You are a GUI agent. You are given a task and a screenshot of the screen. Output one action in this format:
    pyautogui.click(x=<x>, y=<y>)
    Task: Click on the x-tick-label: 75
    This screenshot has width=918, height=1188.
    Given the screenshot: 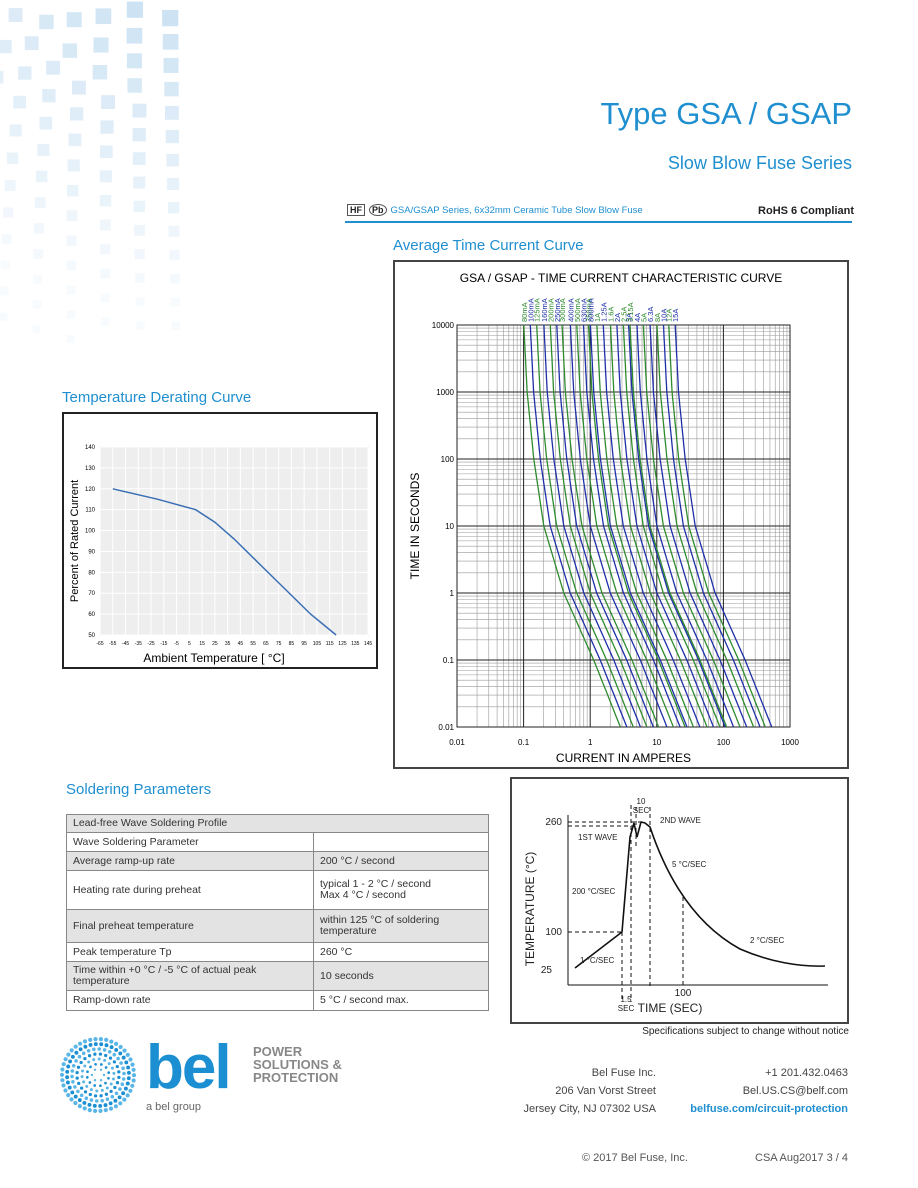 What is the action you would take?
    pyautogui.click(x=279, y=644)
    